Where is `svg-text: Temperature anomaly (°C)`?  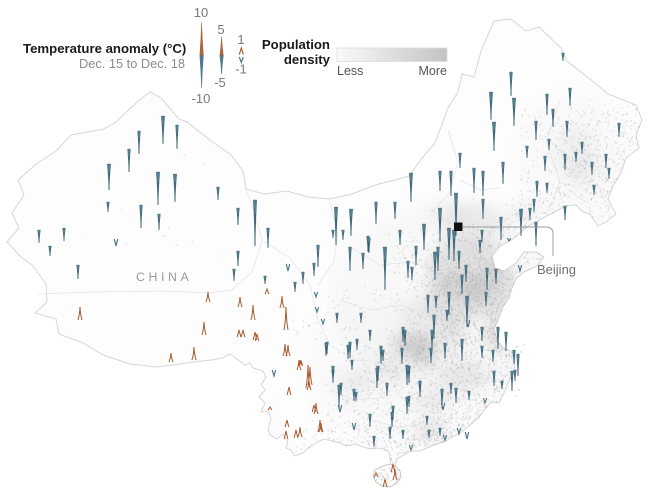
svg-text: Temperature anomaly (°C) is located at coordinates (104, 48).